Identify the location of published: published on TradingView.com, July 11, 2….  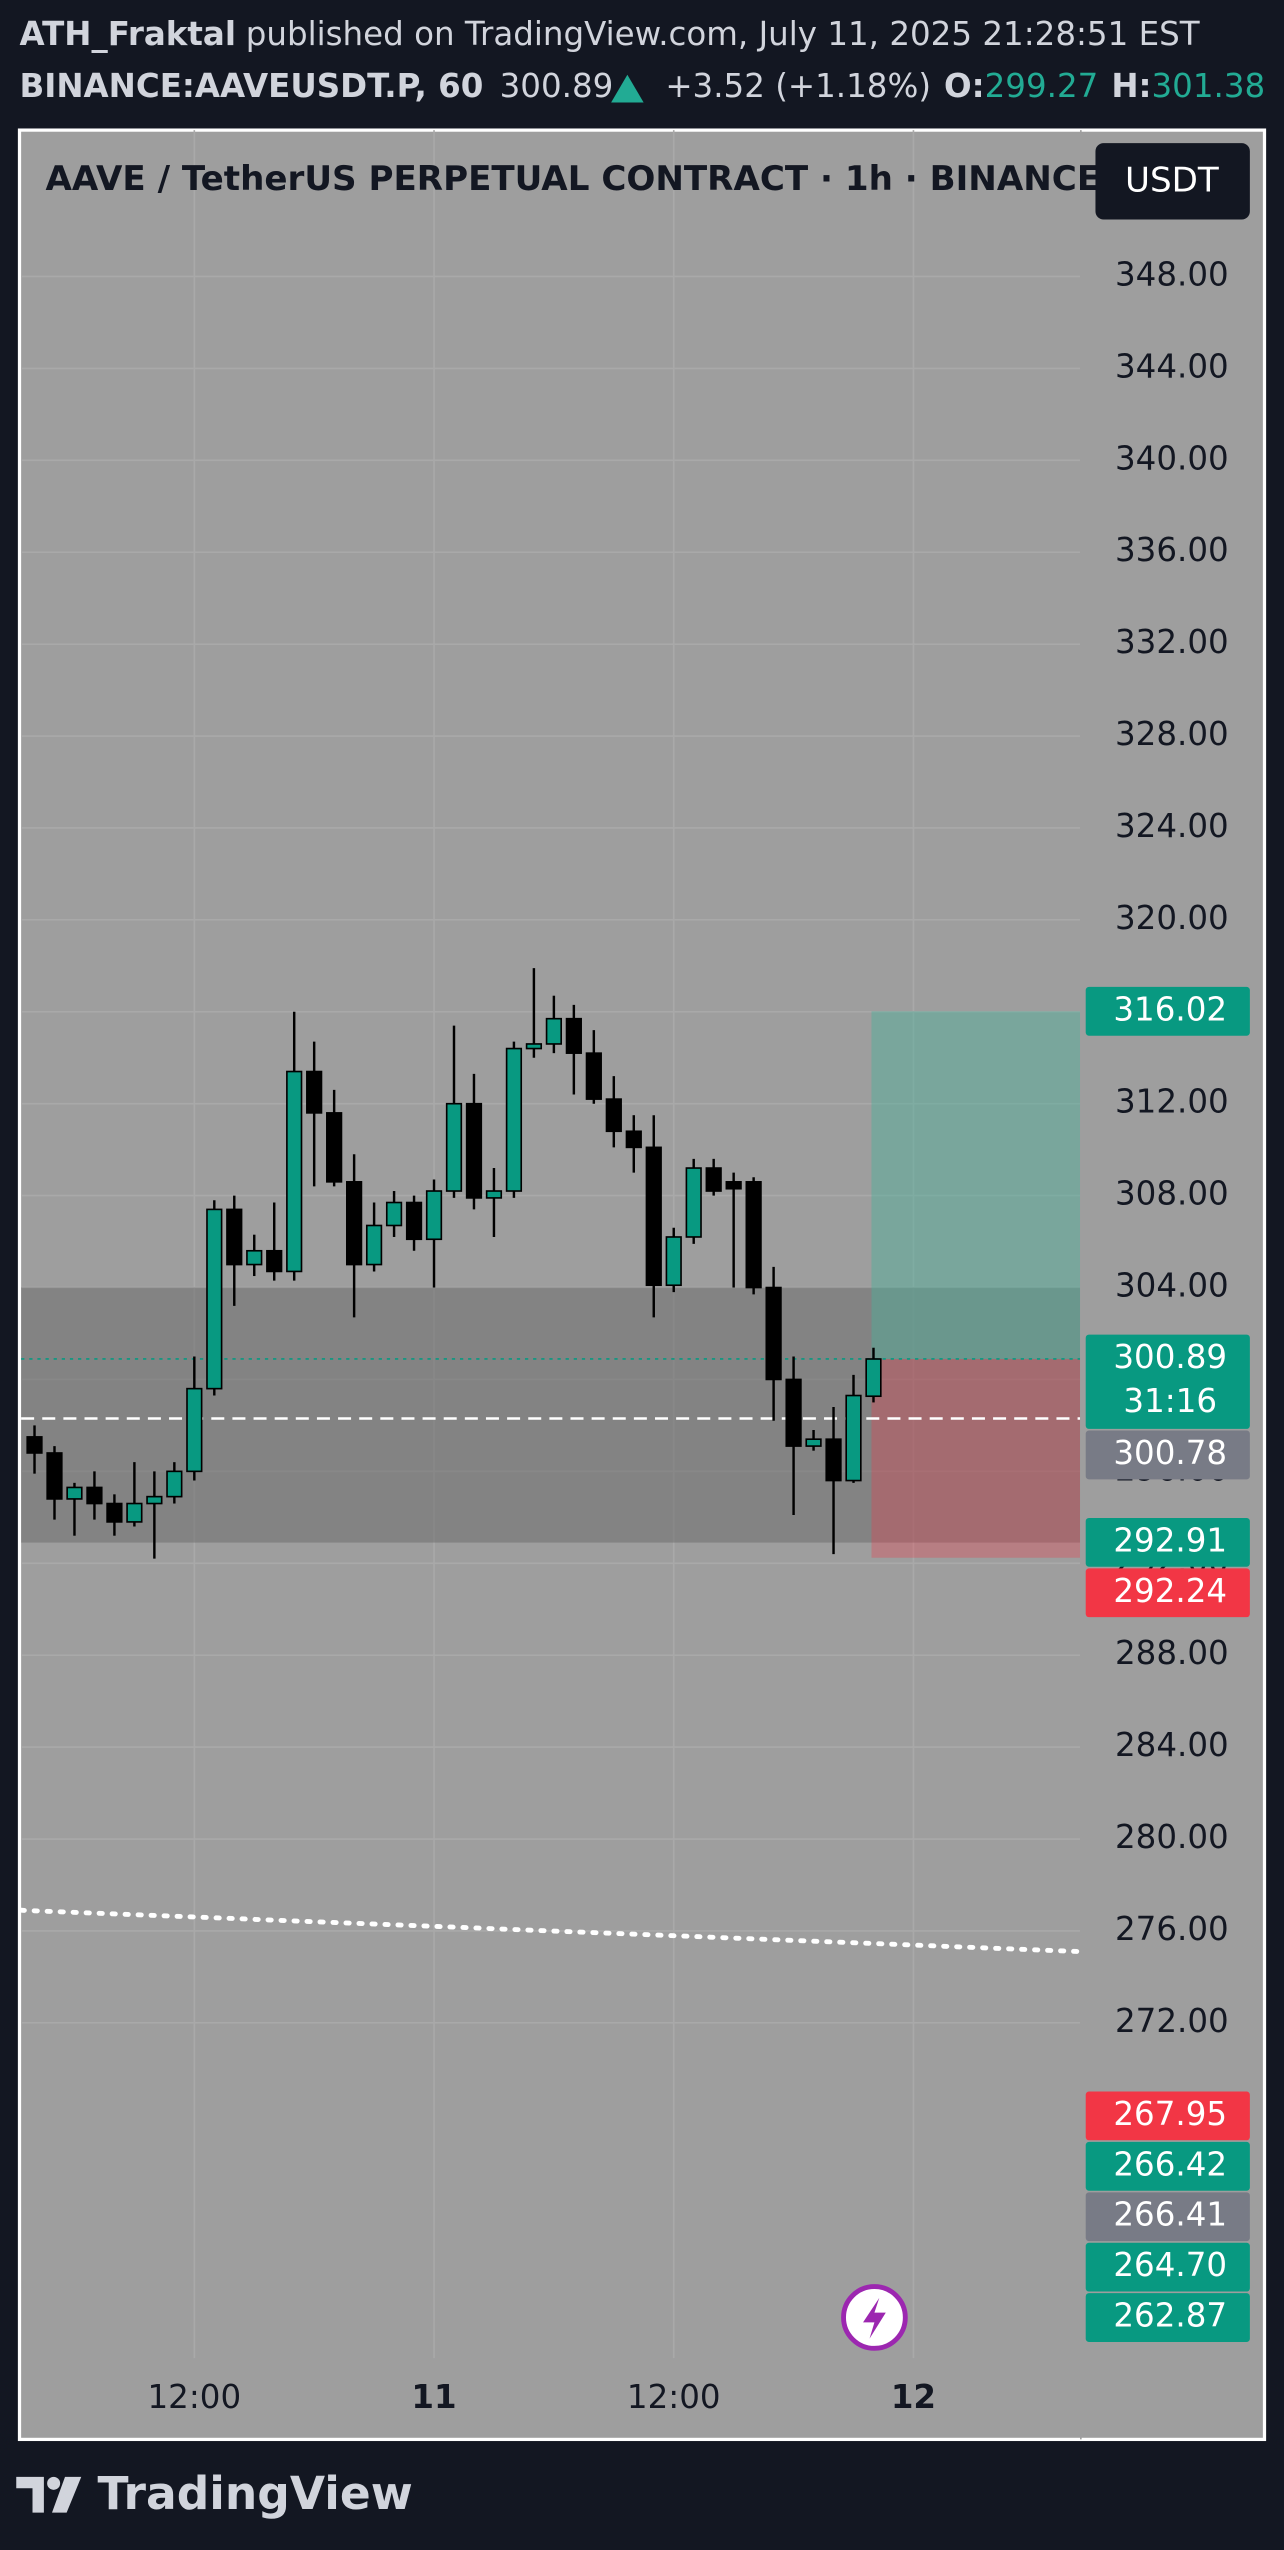
(723, 34).